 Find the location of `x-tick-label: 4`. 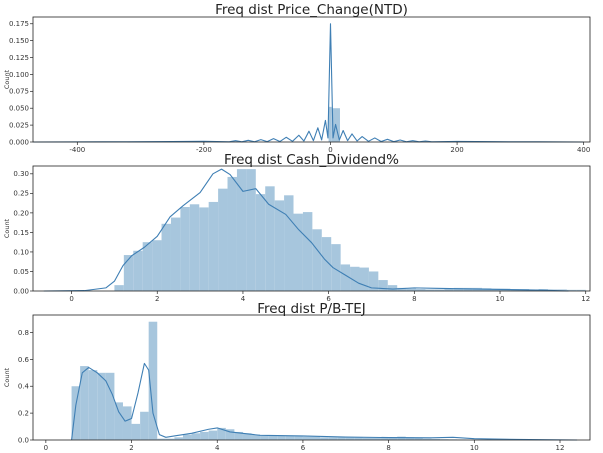

x-tick-label: 4 is located at coordinates (217, 448).